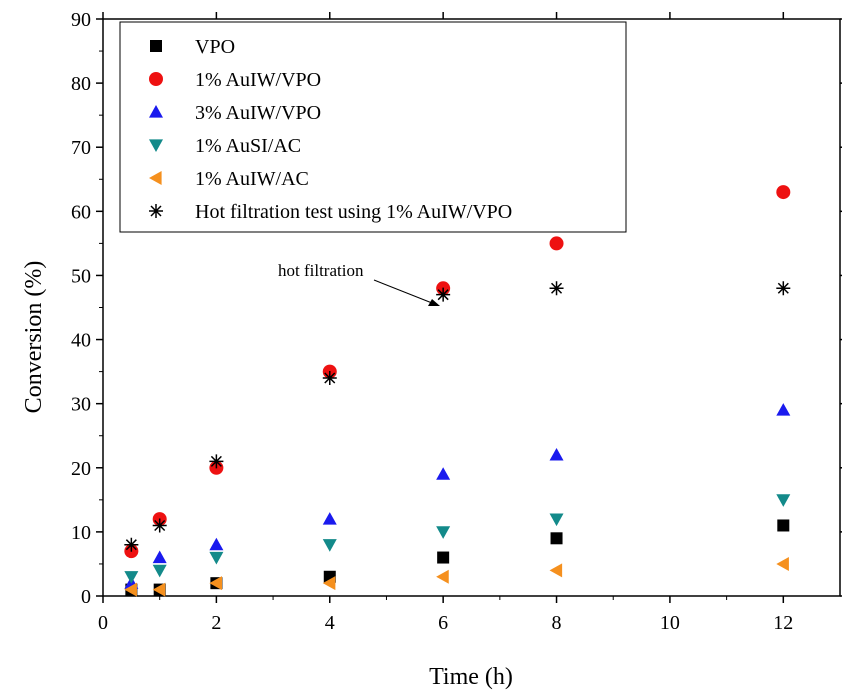  What do you see at coordinates (81, 20) in the screenshot?
I see `y-tick-label: 90` at bounding box center [81, 20].